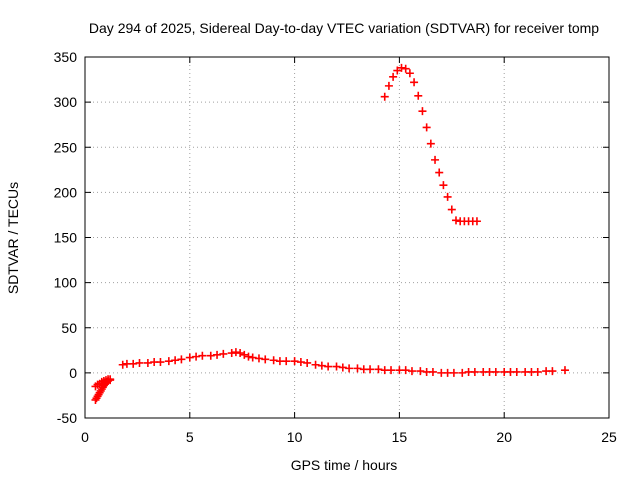 The width and height of the screenshot is (640, 480). Describe the element at coordinates (609, 437) in the screenshot. I see `x-tick-label: 25` at that location.